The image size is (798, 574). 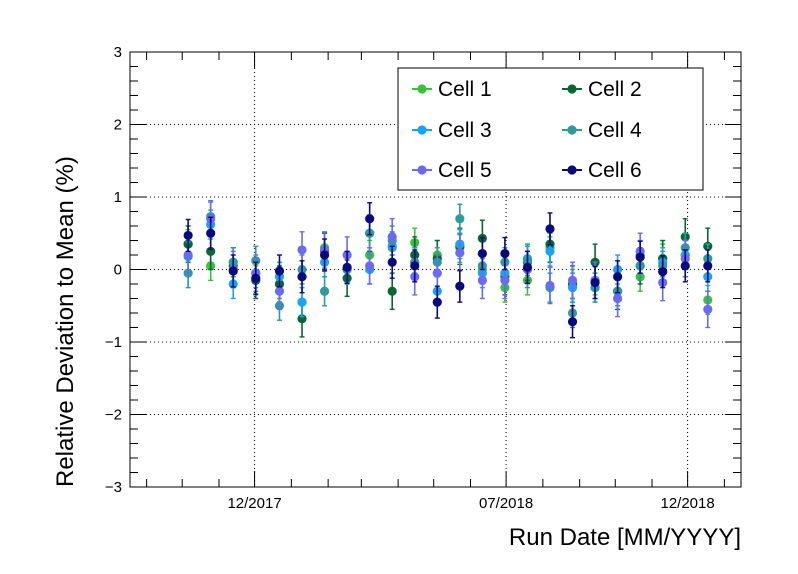 I want to click on x-tick-label: 12/2017, so click(x=254, y=503).